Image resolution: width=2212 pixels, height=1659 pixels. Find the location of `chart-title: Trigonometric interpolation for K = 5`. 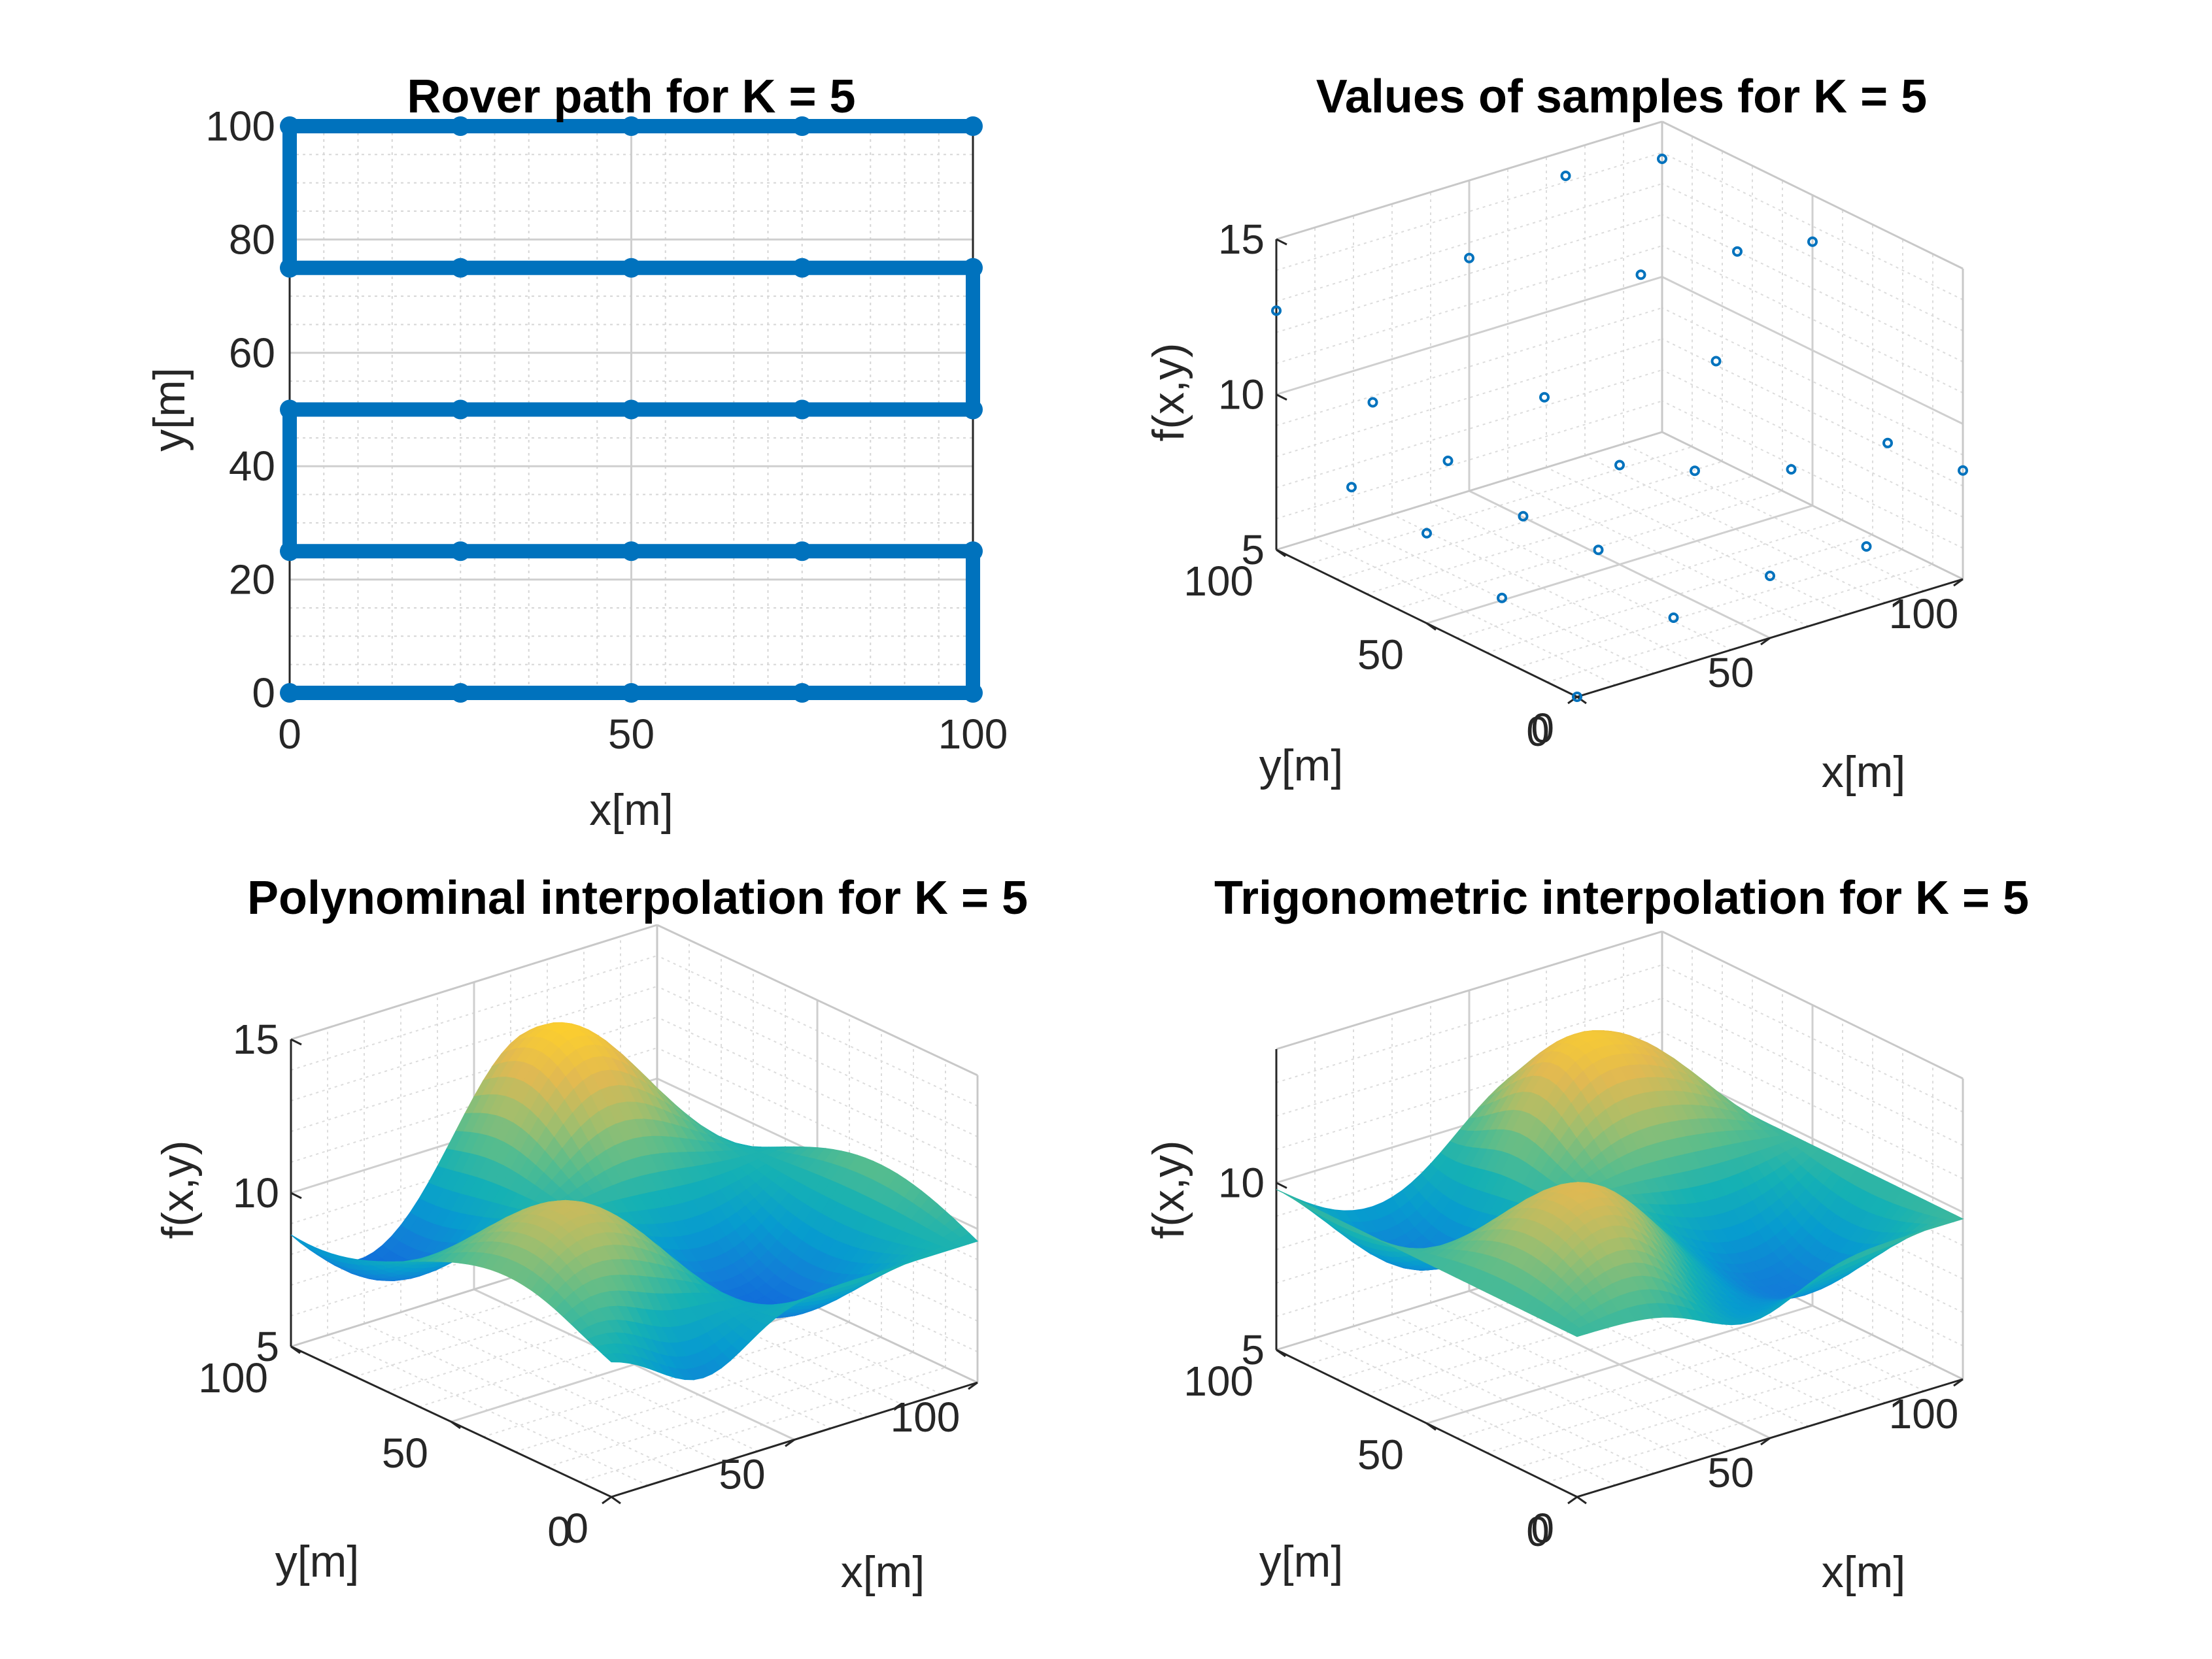

chart-title: Trigonometric interpolation for K = 5 is located at coordinates (1621, 898).